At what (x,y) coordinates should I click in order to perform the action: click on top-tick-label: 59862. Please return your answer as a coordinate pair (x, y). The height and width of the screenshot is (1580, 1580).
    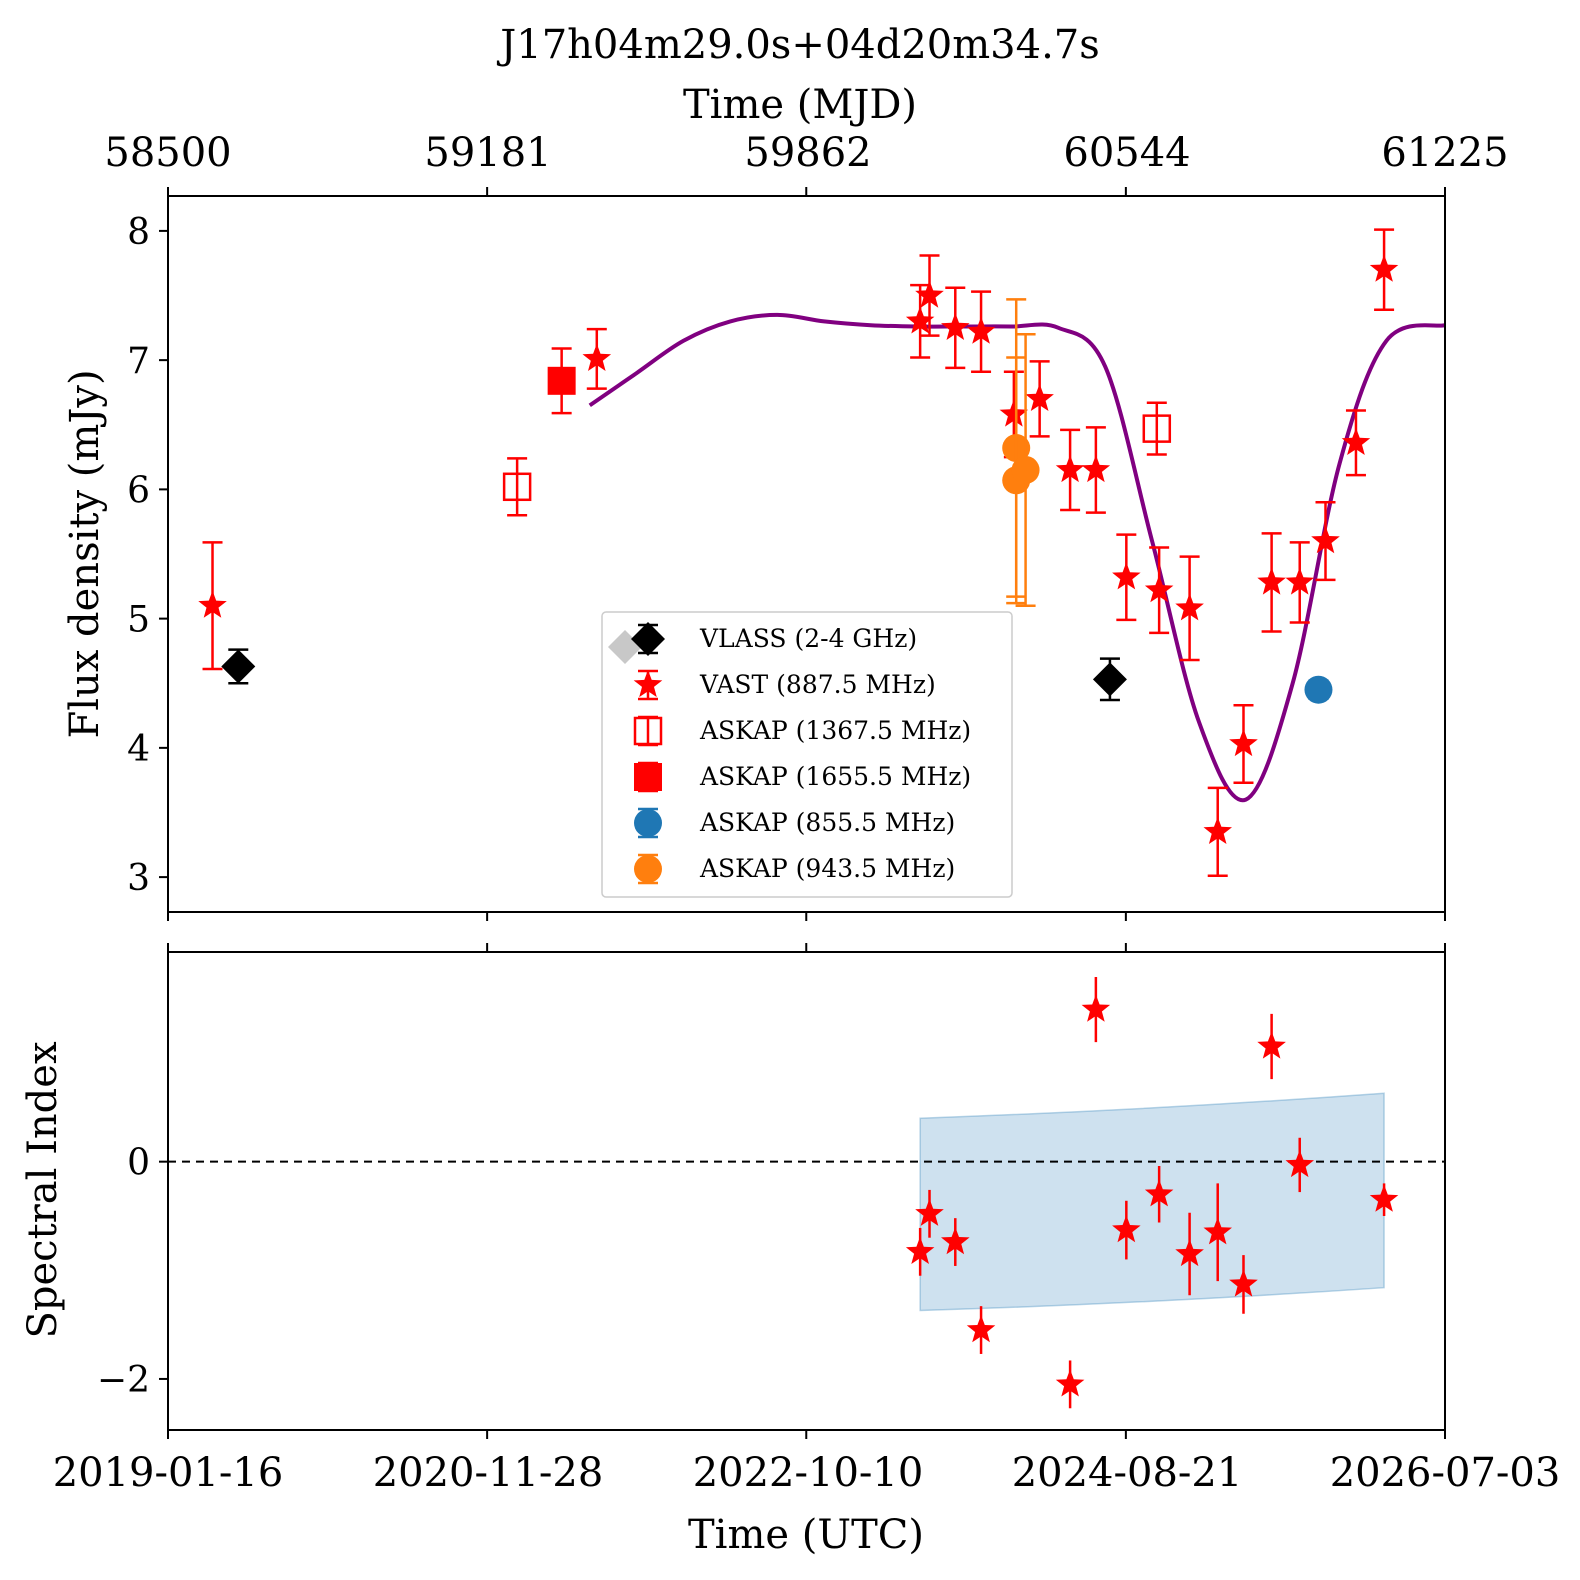
    Looking at the image, I should click on (807, 153).